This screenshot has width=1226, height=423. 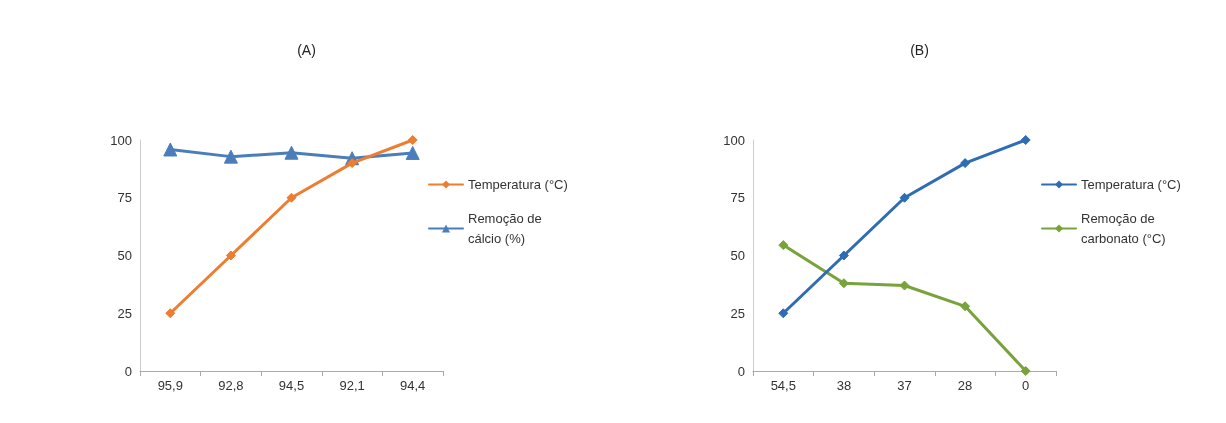 What do you see at coordinates (291, 385) in the screenshot?
I see `x-tick-label: 94,5` at bounding box center [291, 385].